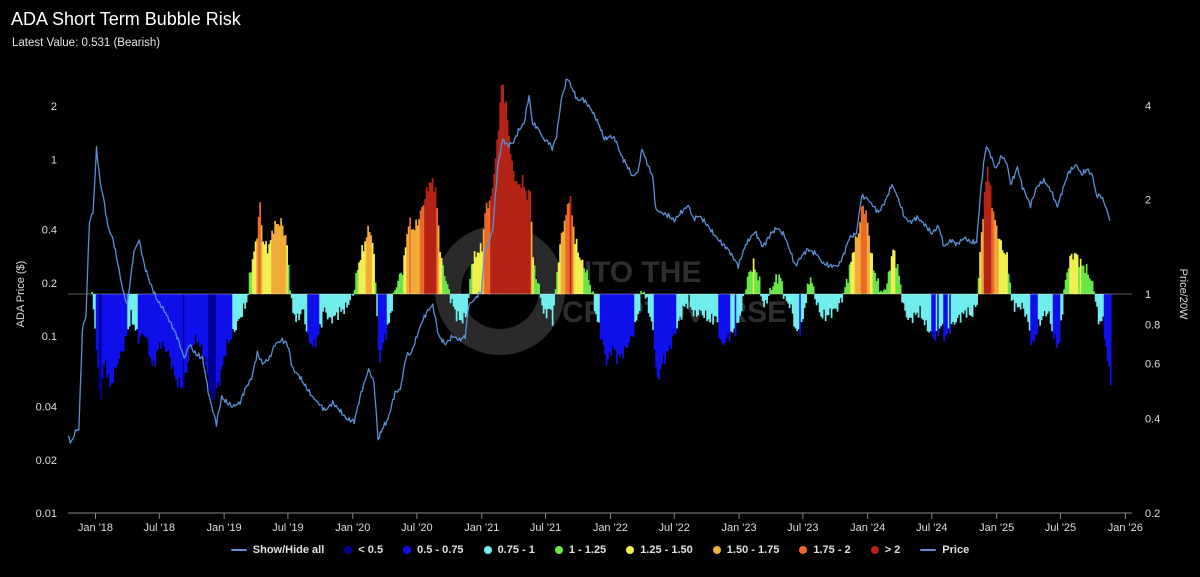  Describe the element at coordinates (363, 550) in the screenshot. I see `legend-item: < 0.5` at that location.